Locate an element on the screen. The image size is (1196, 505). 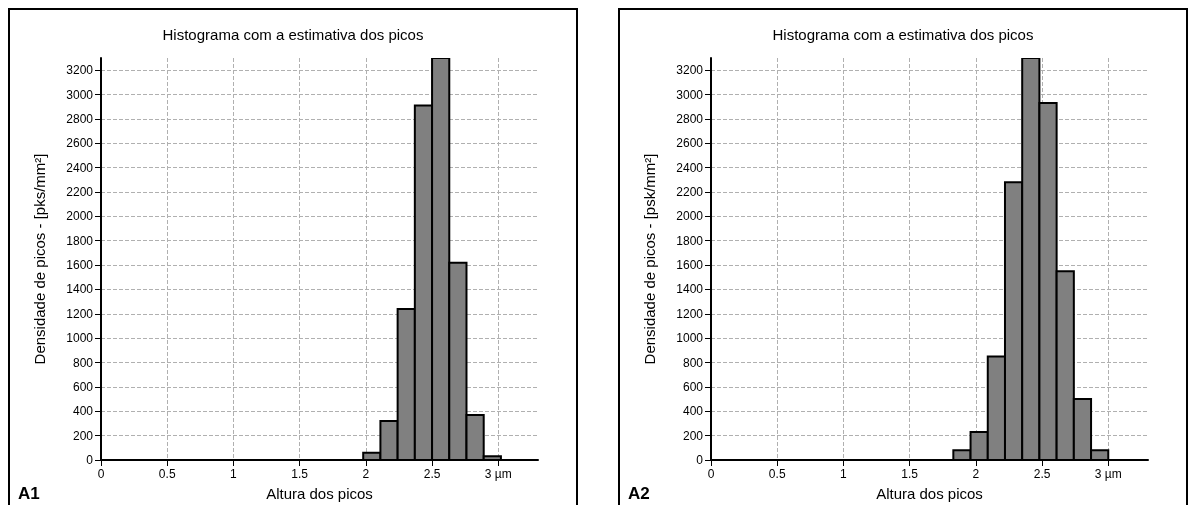
text: A2 is located at coordinates (639, 494).